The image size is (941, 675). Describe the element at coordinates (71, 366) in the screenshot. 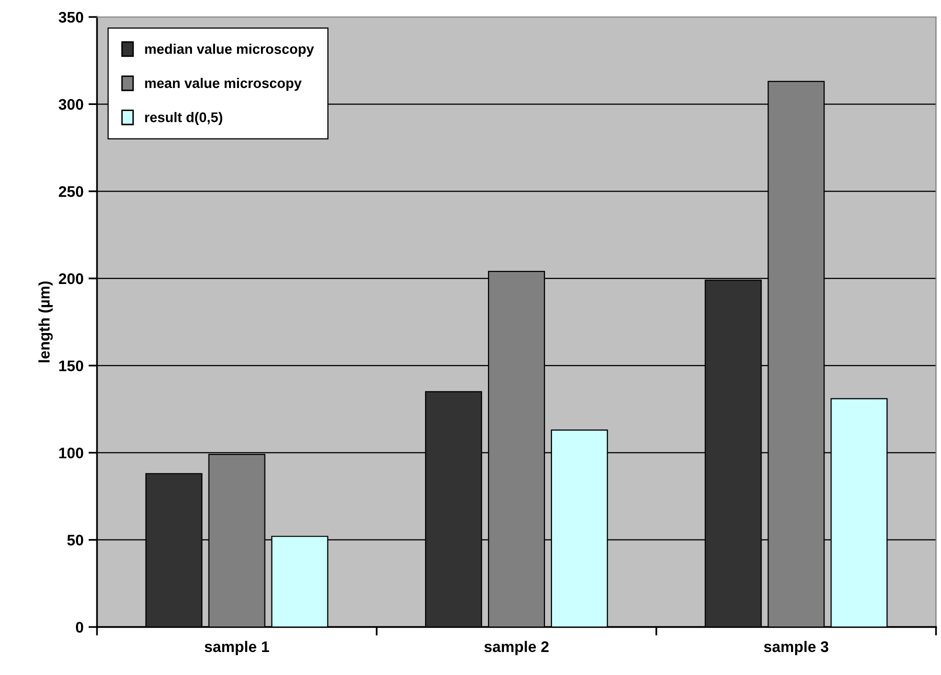

I see `y-tick-label: 150` at that location.